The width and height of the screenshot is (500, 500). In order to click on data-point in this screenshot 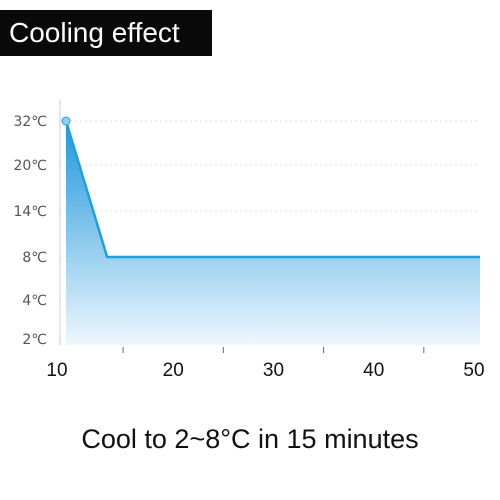, I will do `click(66, 121)`.